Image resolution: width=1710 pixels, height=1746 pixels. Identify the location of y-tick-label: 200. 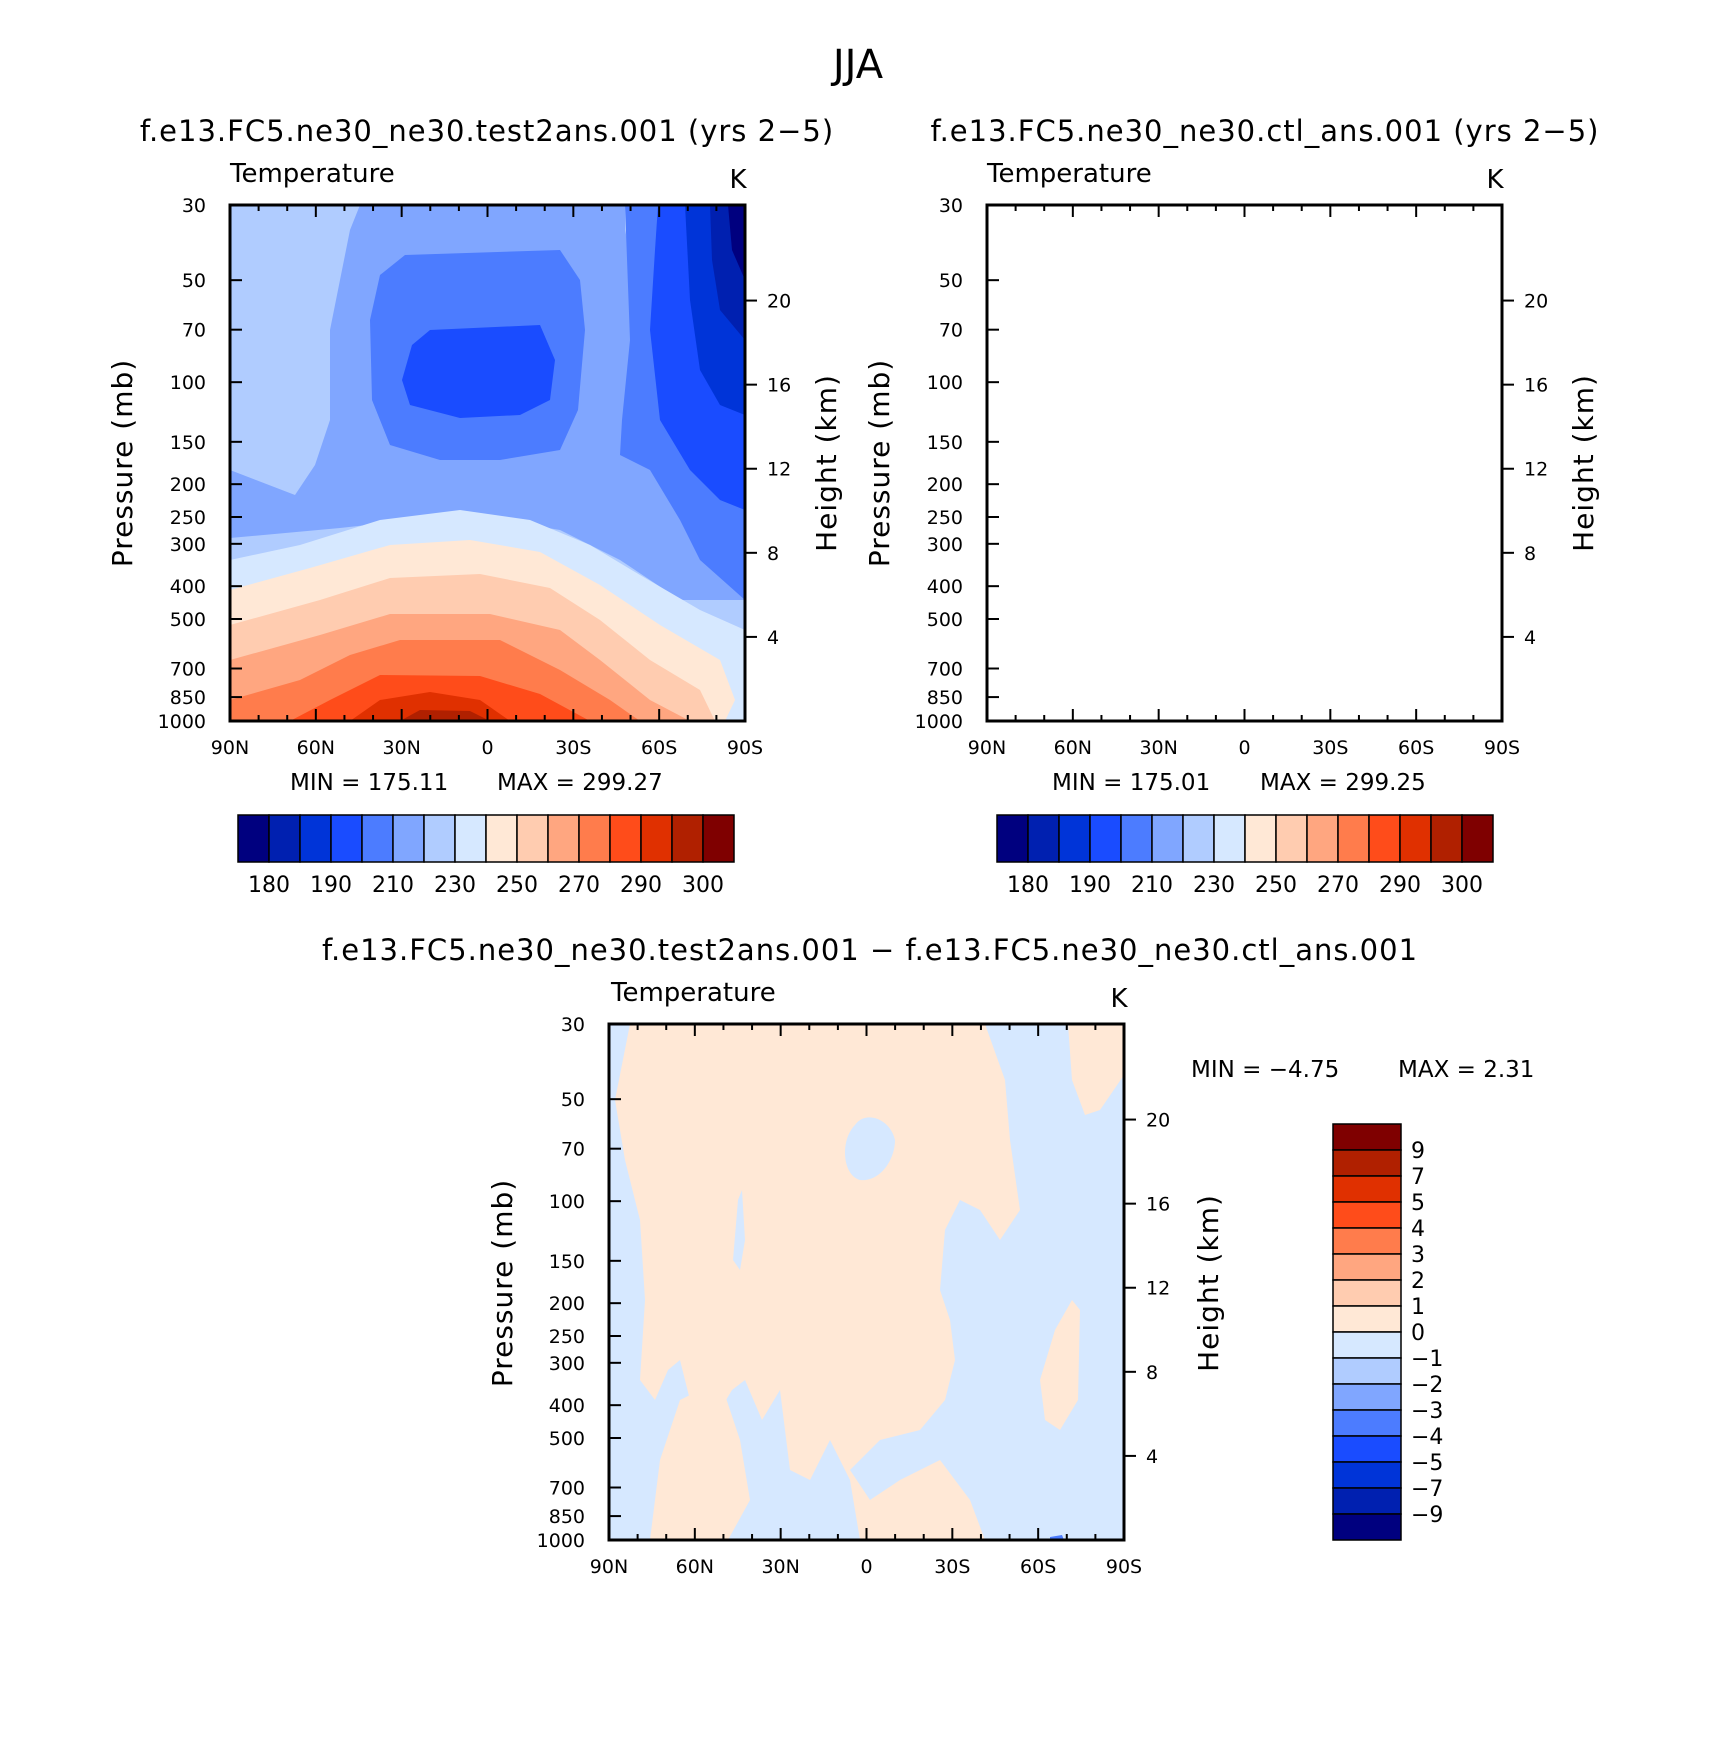
(188, 485).